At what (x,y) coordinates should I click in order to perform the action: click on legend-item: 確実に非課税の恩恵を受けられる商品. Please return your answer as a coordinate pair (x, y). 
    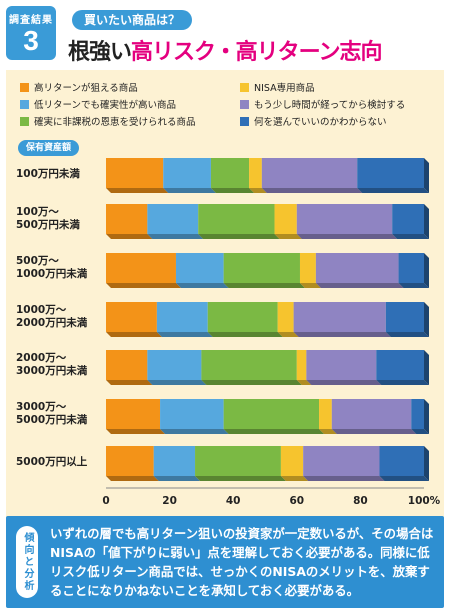
    Looking at the image, I should click on (130, 121).